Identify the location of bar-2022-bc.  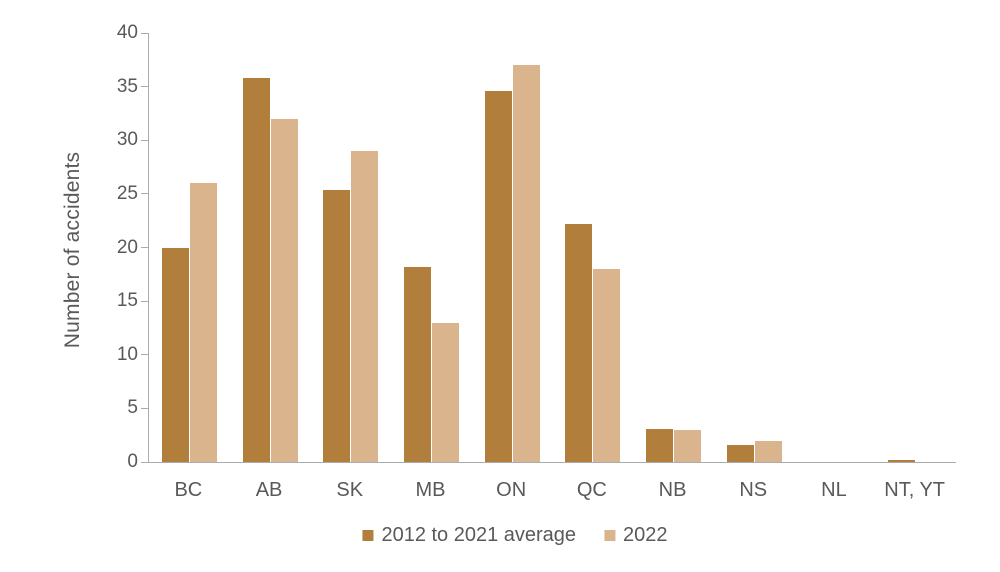
(203, 322).